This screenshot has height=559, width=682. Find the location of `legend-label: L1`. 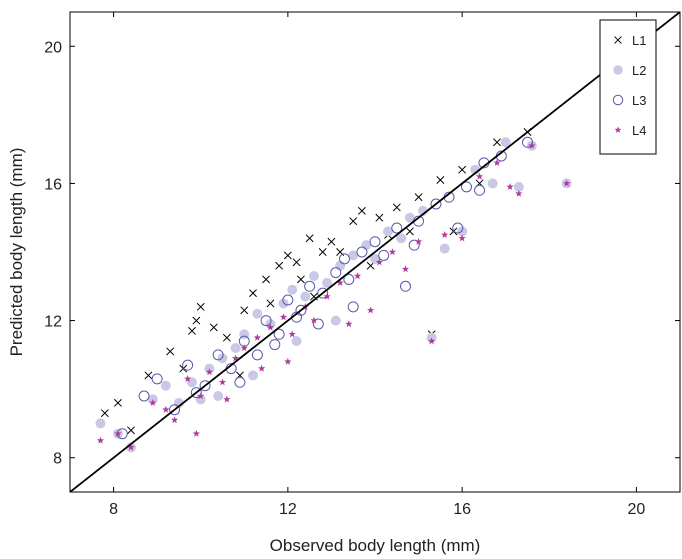

legend-label: L1 is located at coordinates (639, 40).